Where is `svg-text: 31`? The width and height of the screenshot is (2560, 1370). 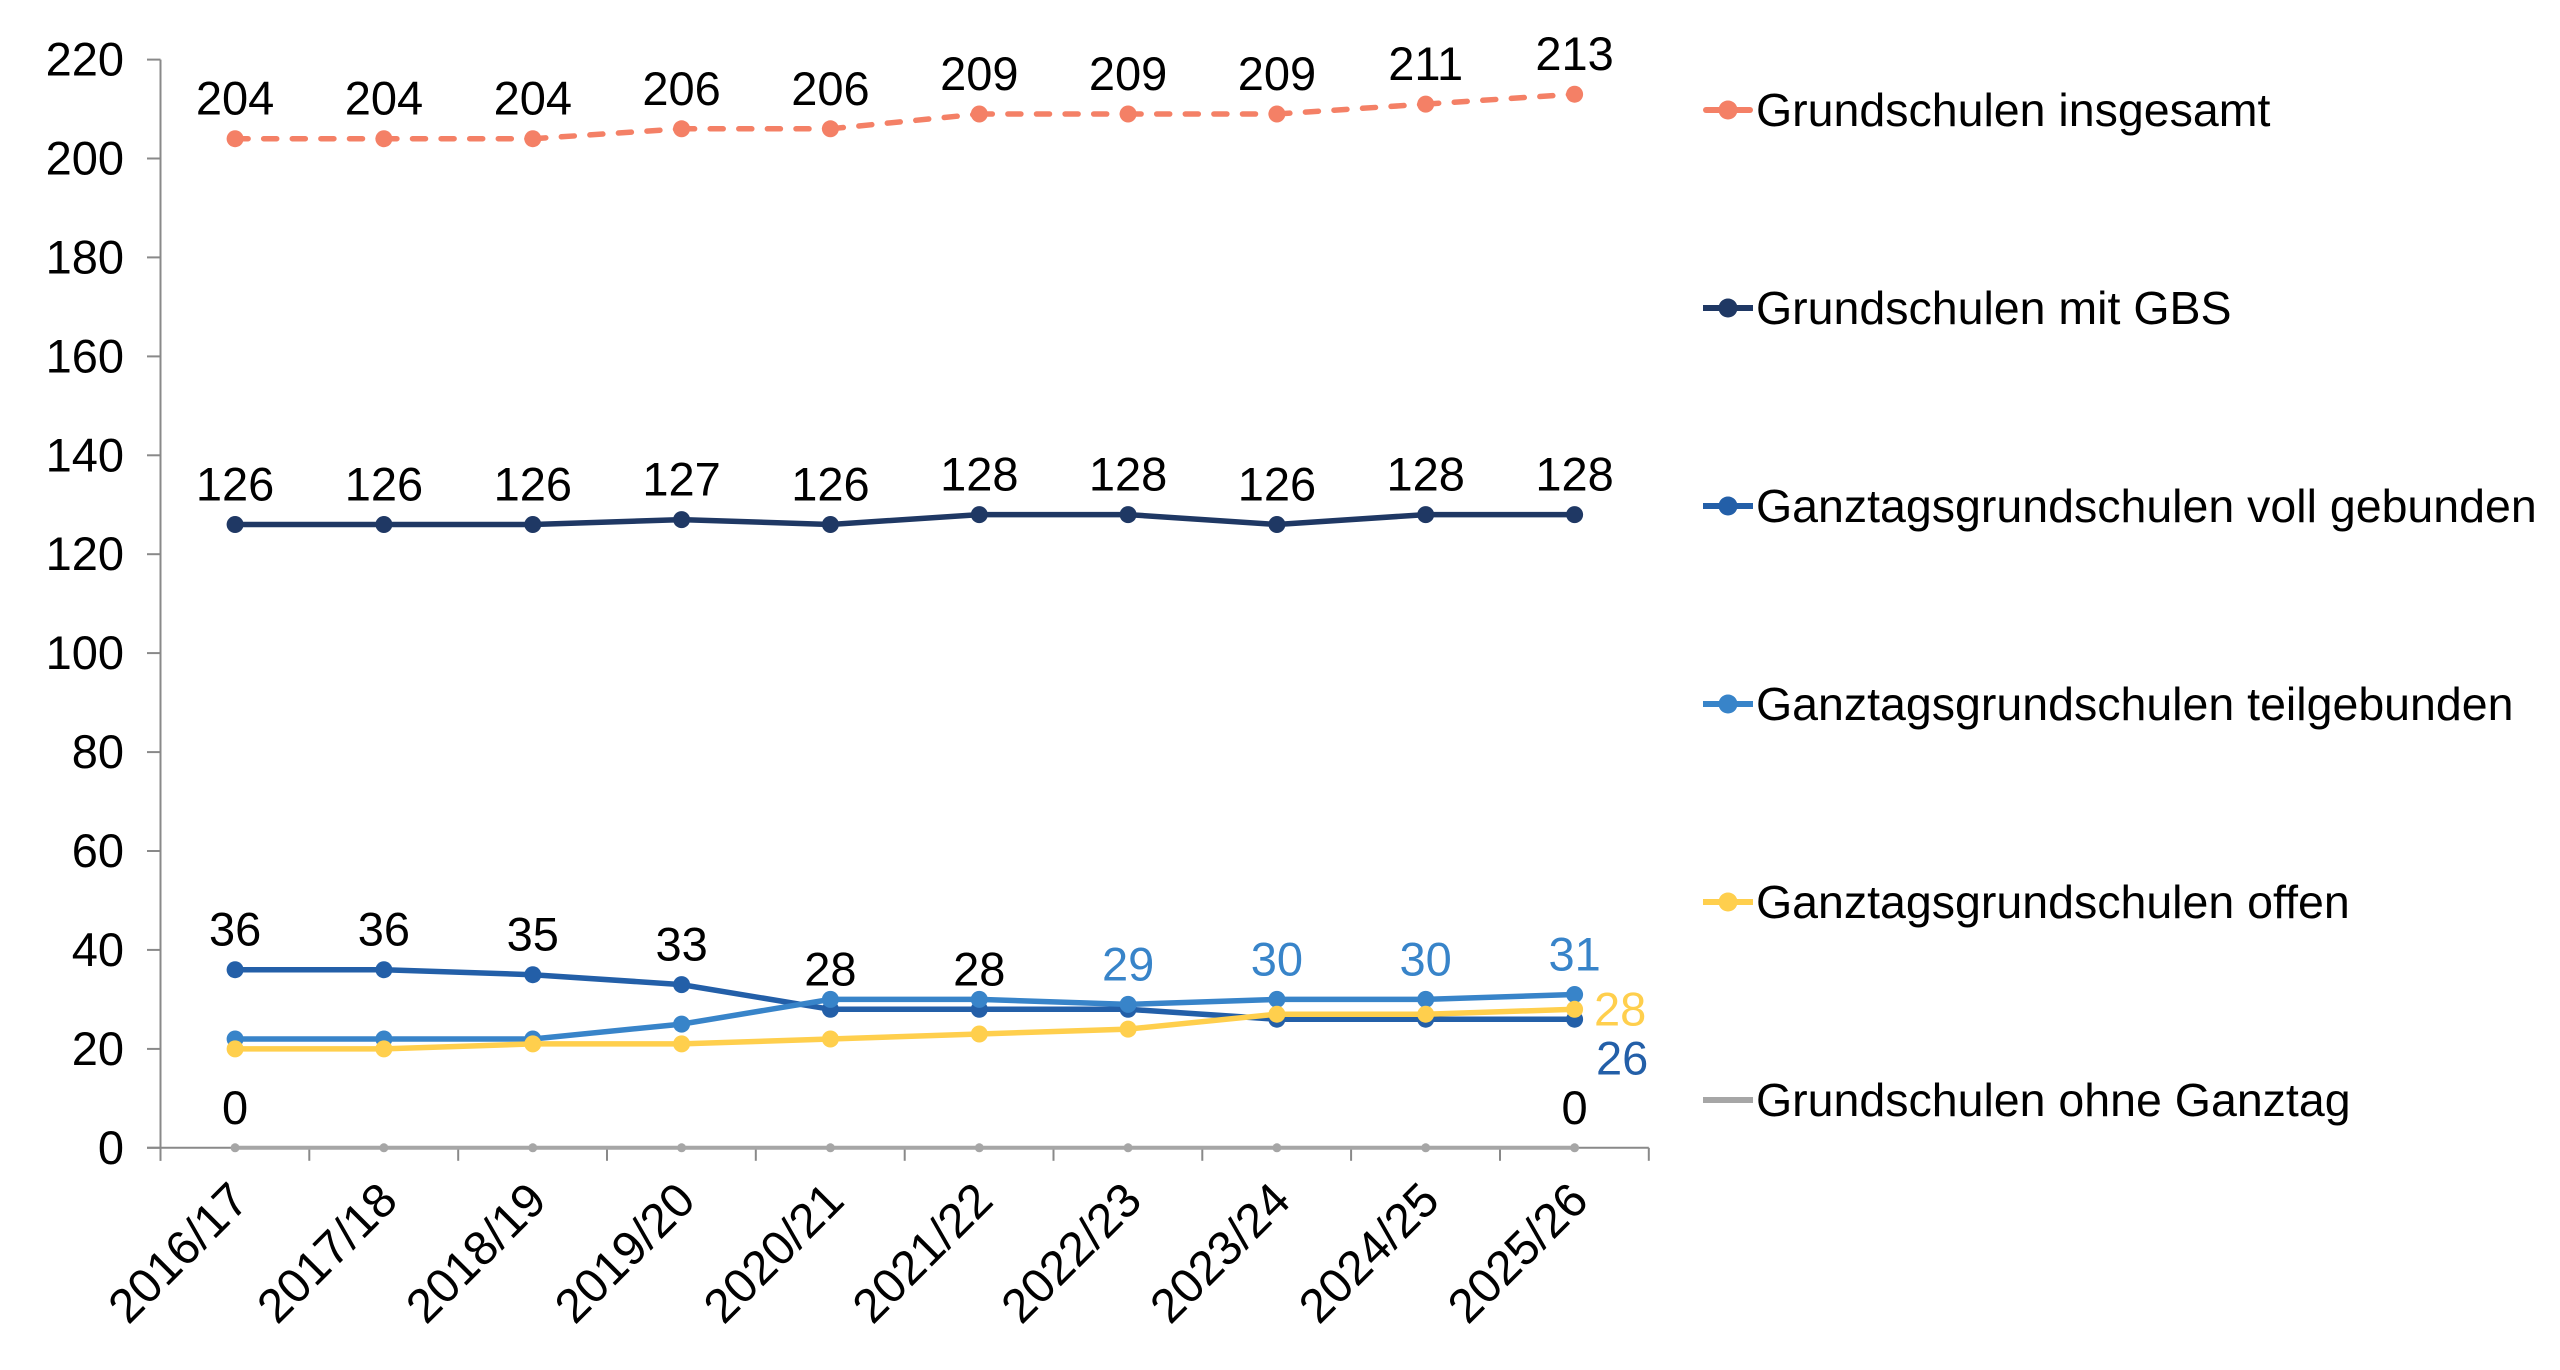 svg-text: 31 is located at coordinates (1574, 954).